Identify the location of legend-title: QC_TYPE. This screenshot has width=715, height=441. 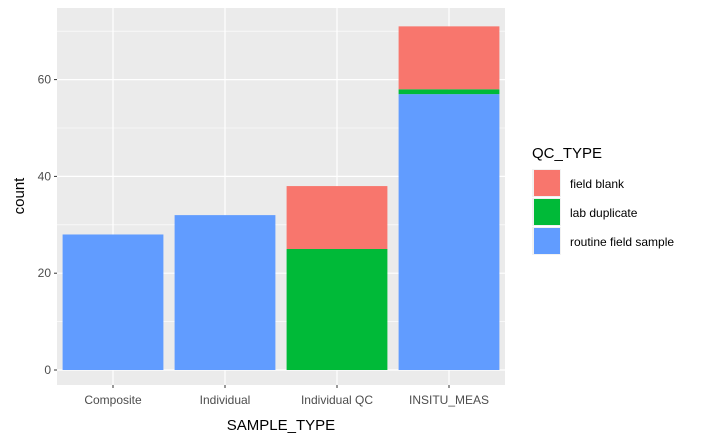
(567, 153).